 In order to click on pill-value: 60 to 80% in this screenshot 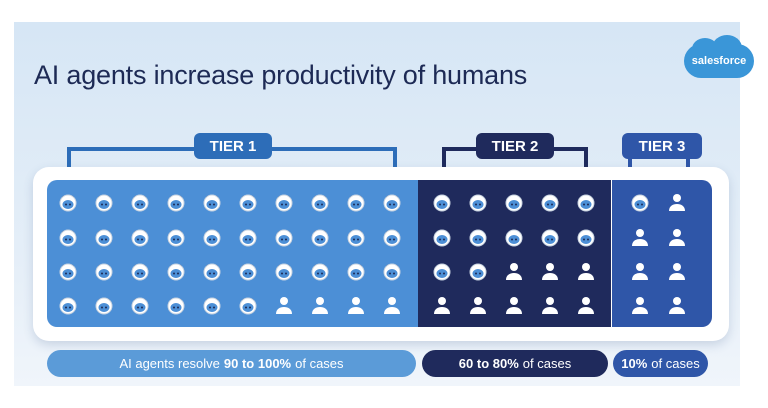, I will do `click(488, 363)`.